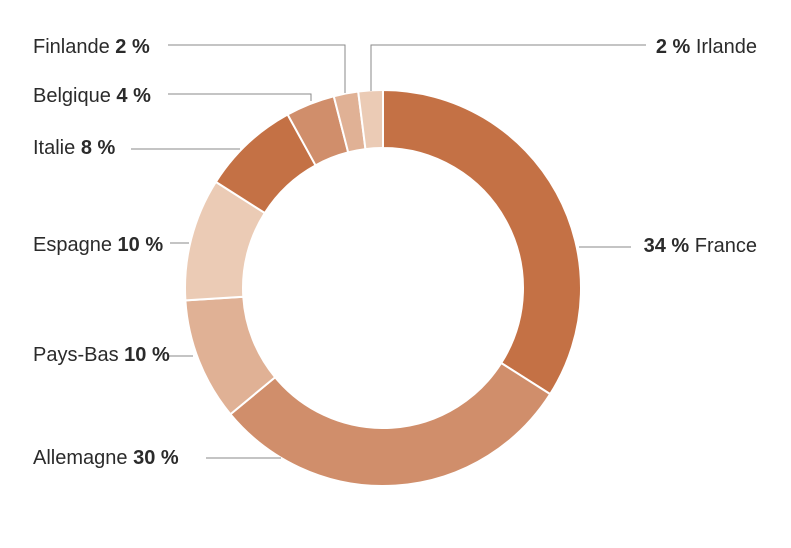  I want to click on data-label-belgique: Belgique 4 %, so click(92, 96).